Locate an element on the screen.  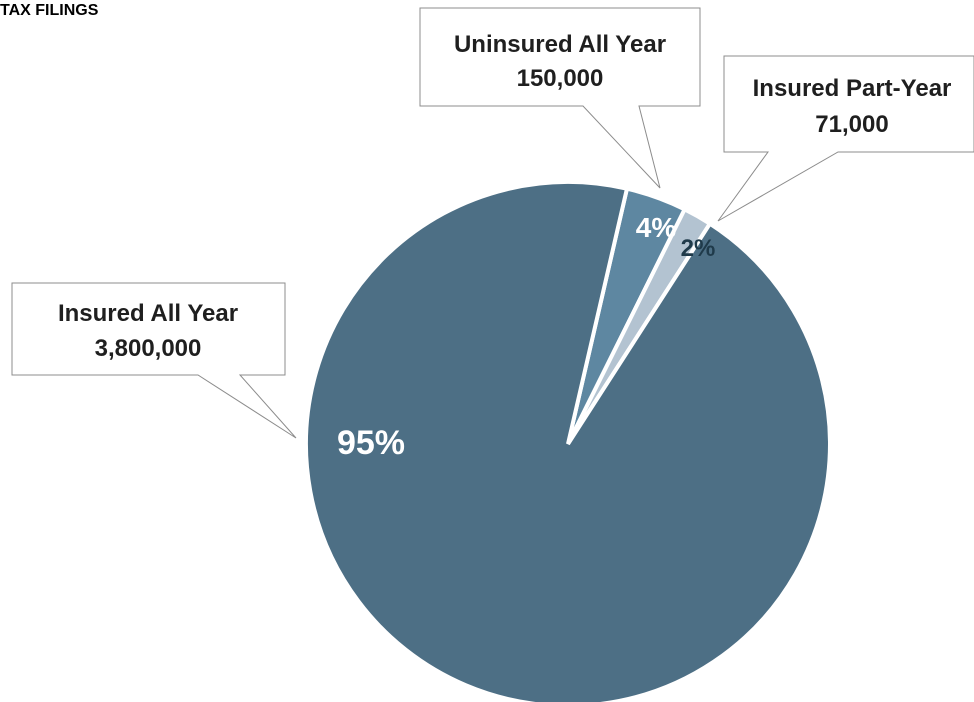
slice-percent-insured-part-year: 2% is located at coordinates (698, 248).